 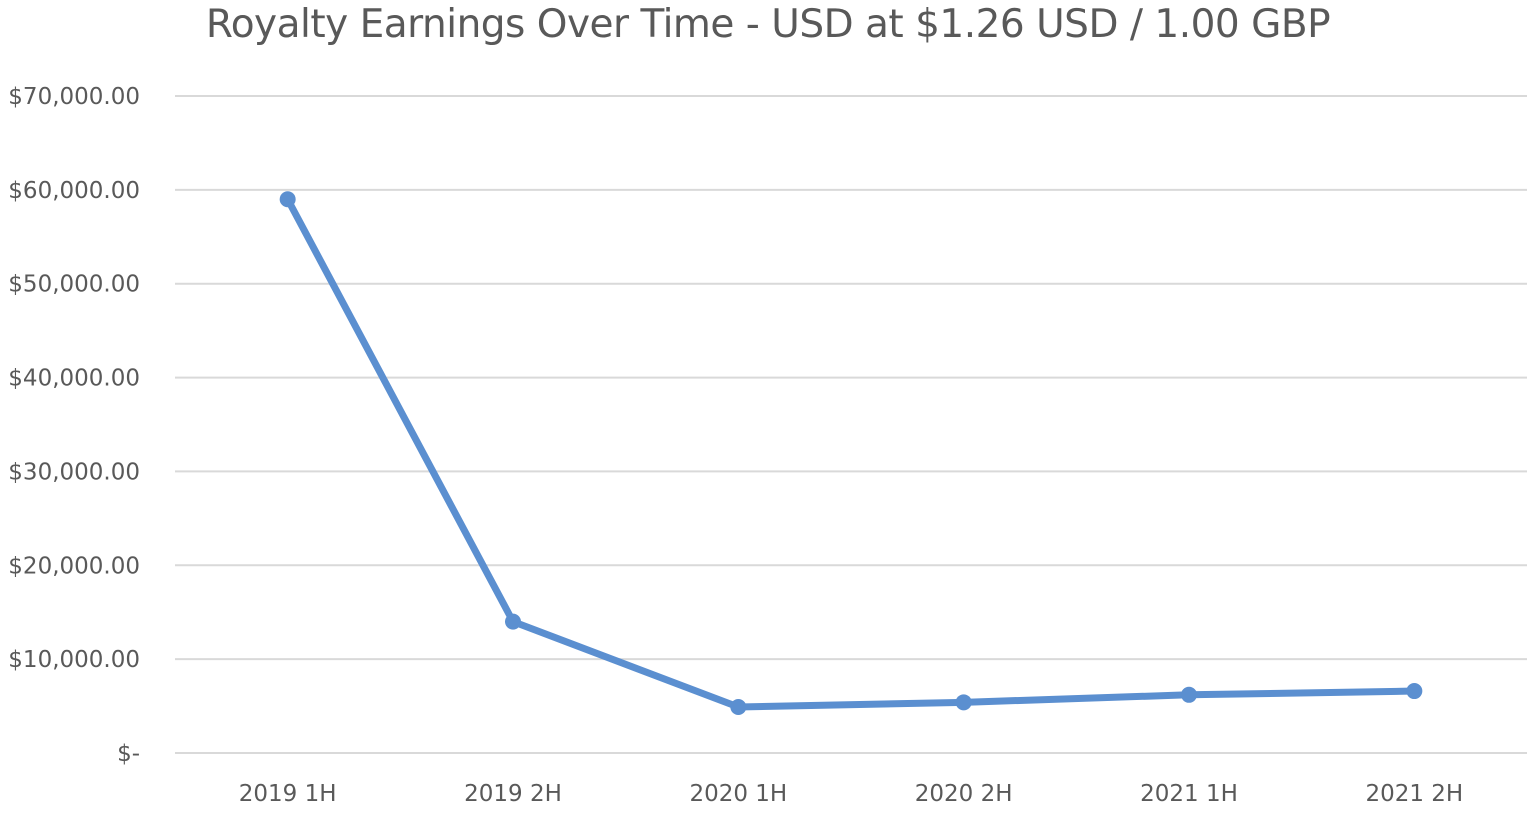 What do you see at coordinates (74, 566) in the screenshot?
I see `y-tick-label: $20,000.00` at bounding box center [74, 566].